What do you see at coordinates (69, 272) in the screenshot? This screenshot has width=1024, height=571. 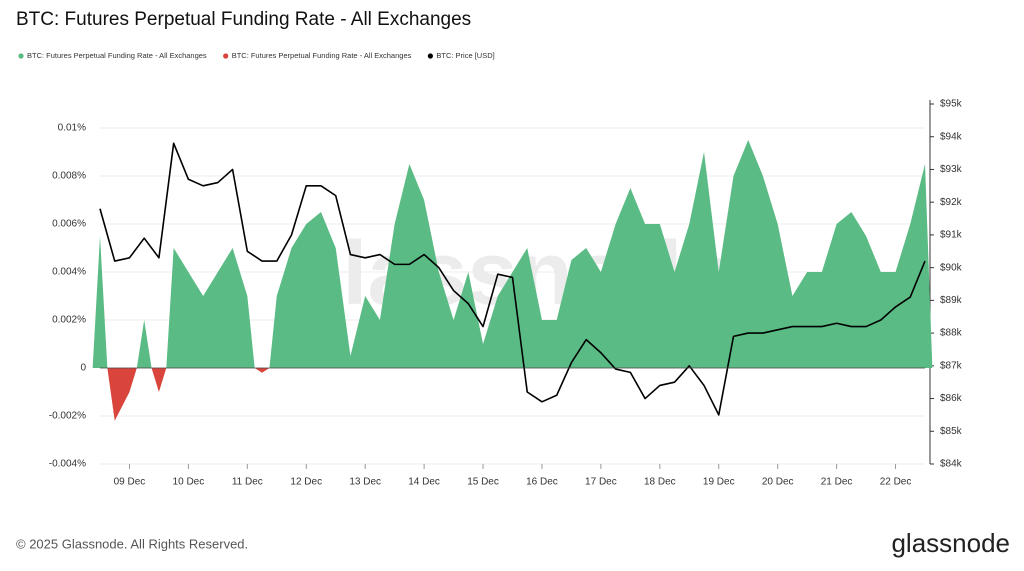 I see `y-tick-label: 0.004%` at bounding box center [69, 272].